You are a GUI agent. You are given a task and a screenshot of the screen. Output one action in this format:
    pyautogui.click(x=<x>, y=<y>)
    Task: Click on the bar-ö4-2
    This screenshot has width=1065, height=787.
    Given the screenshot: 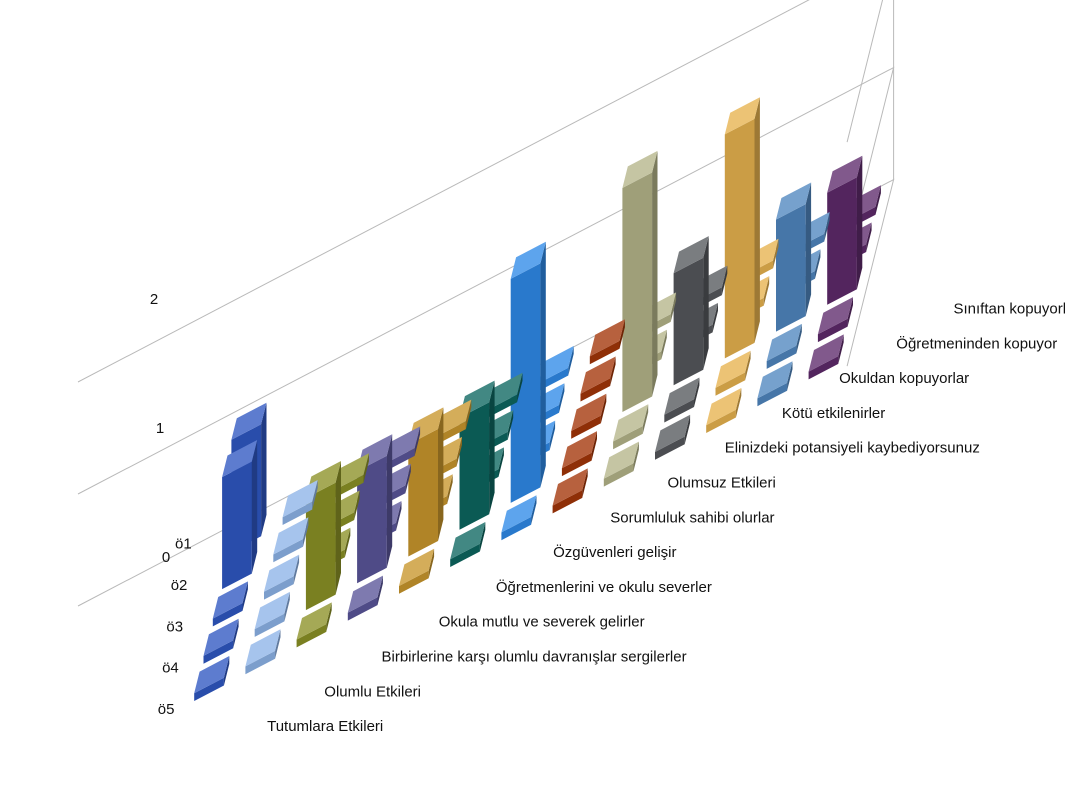 What is the action you would take?
    pyautogui.click(x=272, y=614)
    